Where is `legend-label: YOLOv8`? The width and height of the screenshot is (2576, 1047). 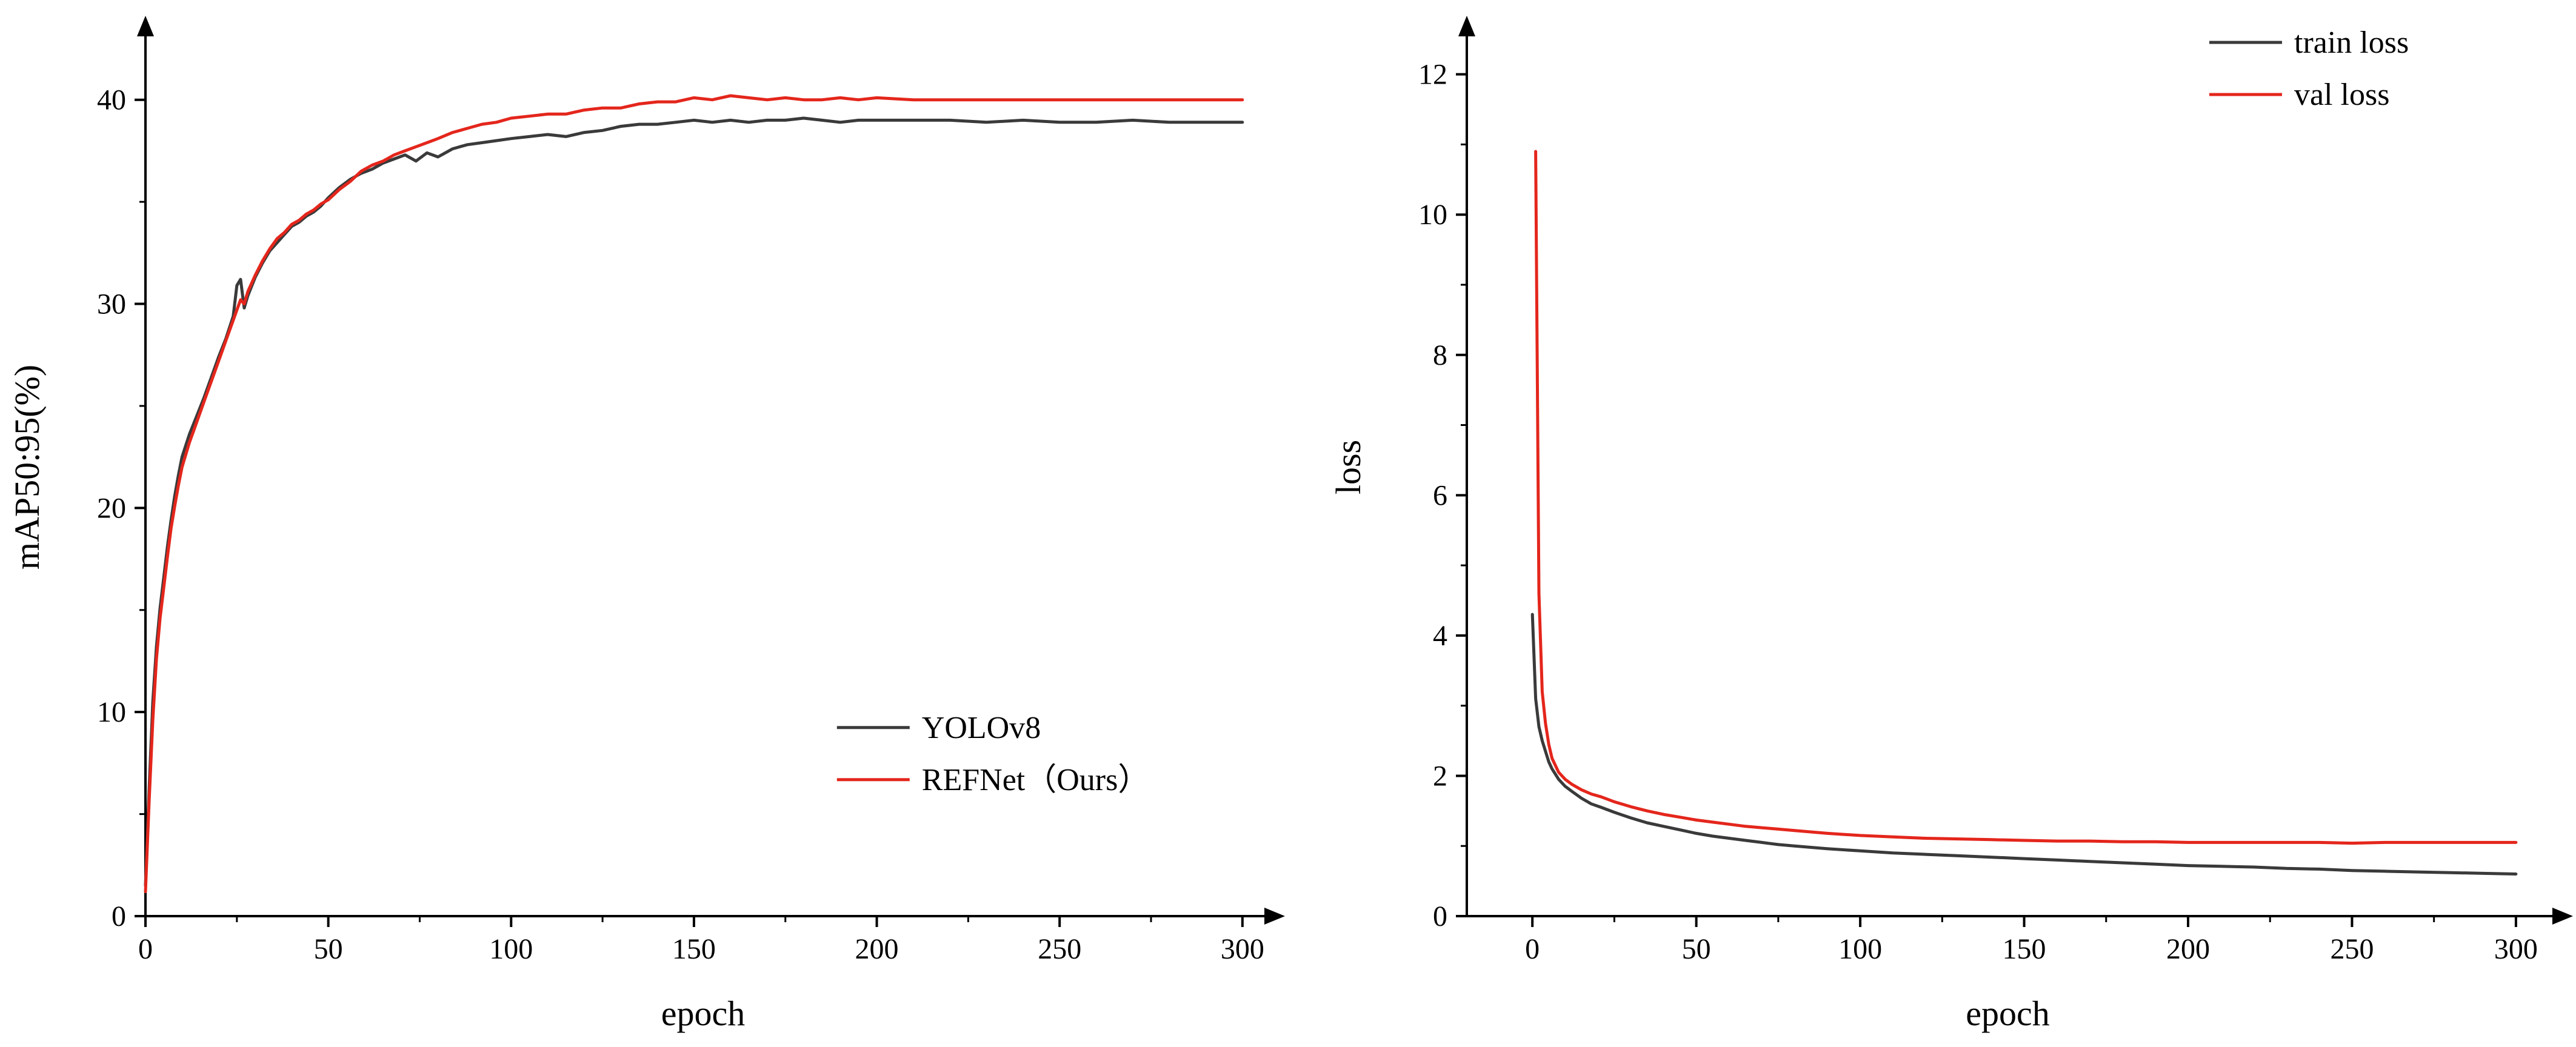 legend-label: YOLOv8 is located at coordinates (981, 728).